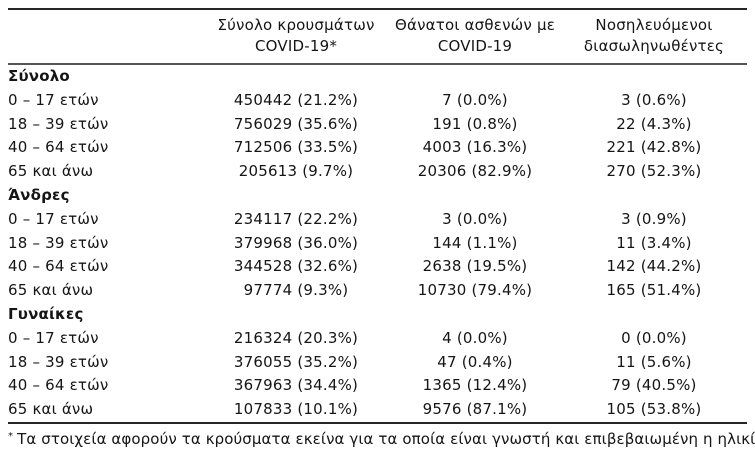  Describe the element at coordinates (296, 99) in the screenshot. I see `cases-cell: 450442 (21.2%)` at that location.